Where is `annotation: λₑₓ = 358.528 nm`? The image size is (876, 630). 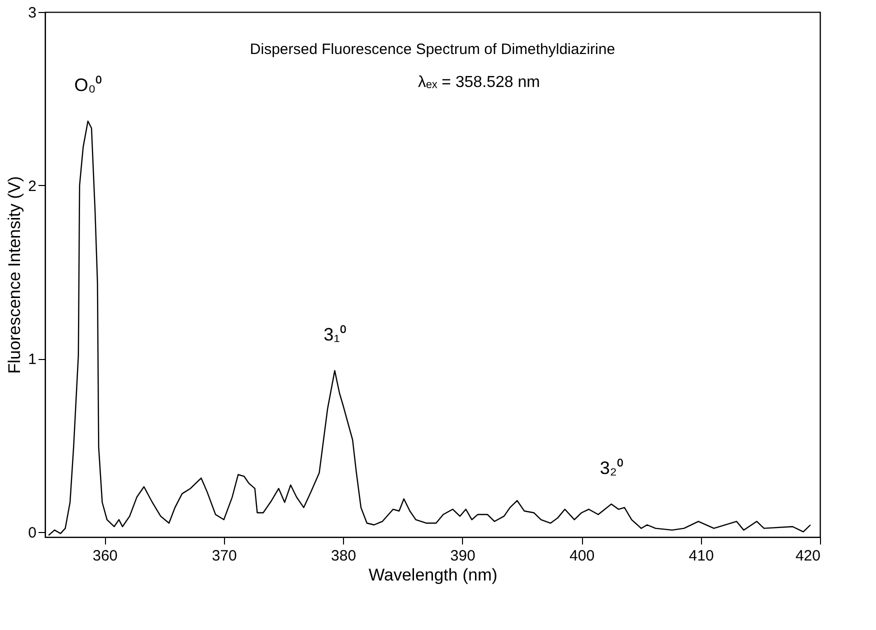
annotation: λₑₓ = 358.528 nm is located at coordinates (479, 82).